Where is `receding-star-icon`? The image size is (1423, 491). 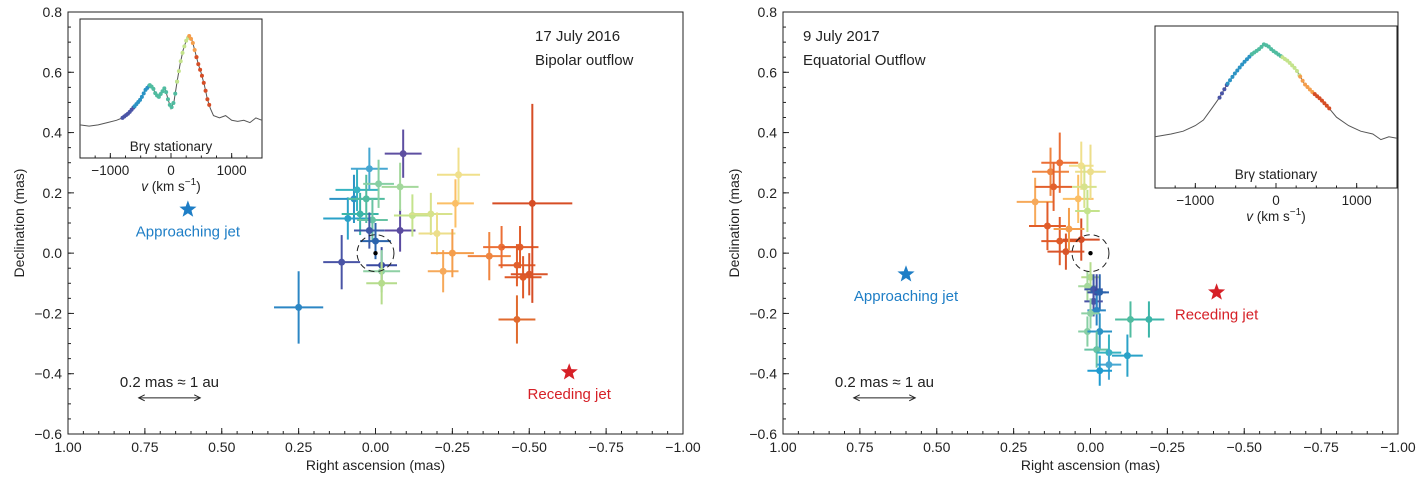
receding-star-icon is located at coordinates (569, 371).